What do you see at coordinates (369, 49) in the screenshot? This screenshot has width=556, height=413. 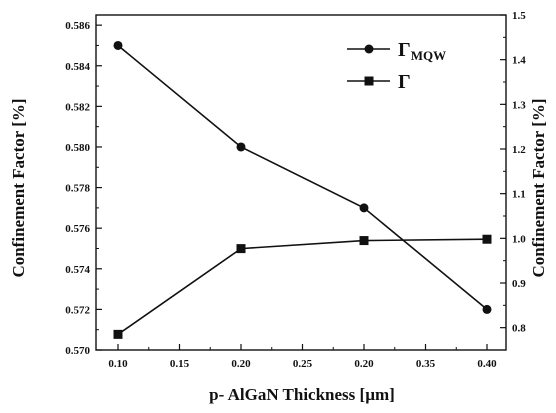 I see `legend-circle-marker` at bounding box center [369, 49].